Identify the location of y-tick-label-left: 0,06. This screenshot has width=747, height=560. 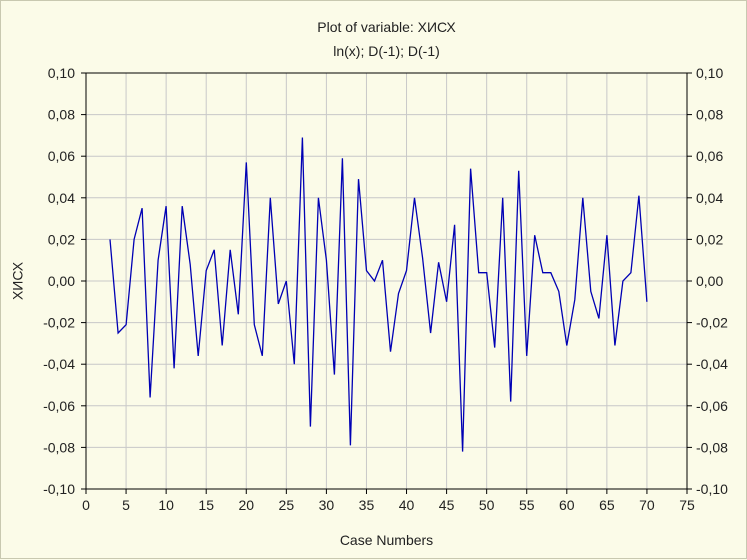
(61, 156).